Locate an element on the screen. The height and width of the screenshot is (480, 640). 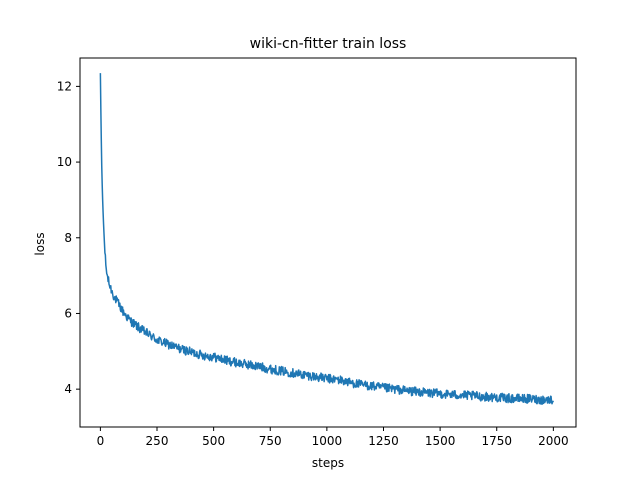
y-tick-label: 4 is located at coordinates (68, 389).